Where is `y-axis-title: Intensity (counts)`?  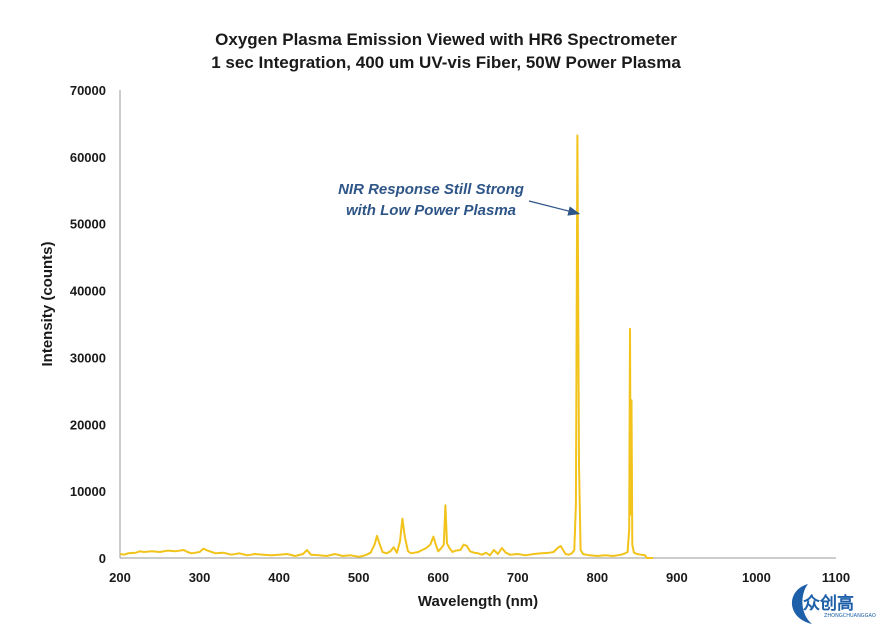
y-axis-title: Intensity (counts) is located at coordinates (47, 303).